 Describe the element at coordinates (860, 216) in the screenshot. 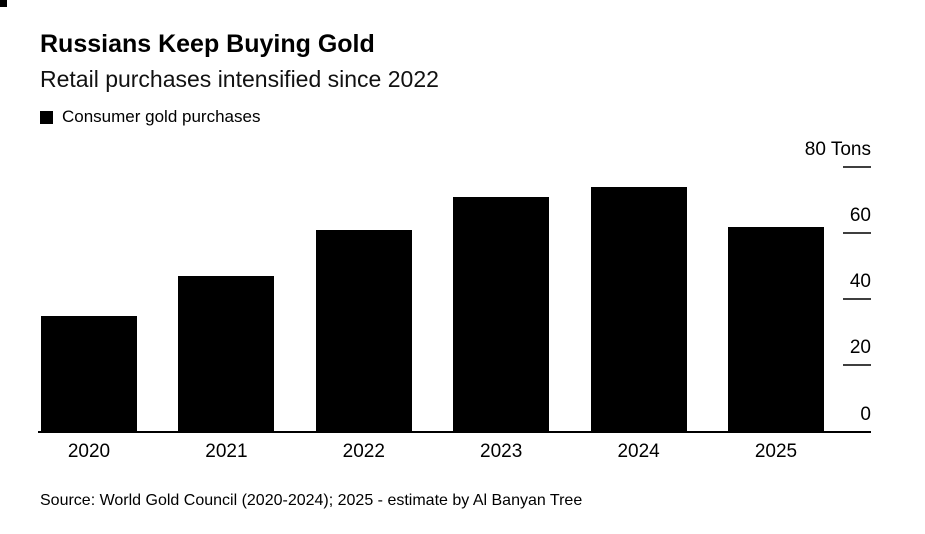

I see `y-tick-label-60: 60` at that location.